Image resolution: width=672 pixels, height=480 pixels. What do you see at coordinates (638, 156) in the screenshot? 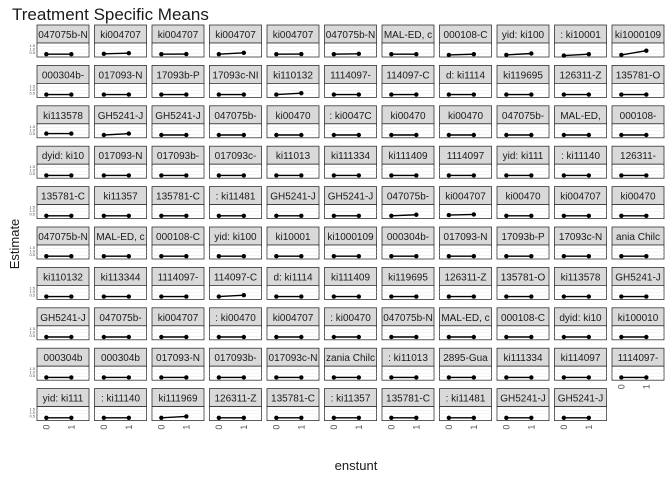
I see `facet-strip-label: 126311-` at bounding box center [638, 156].